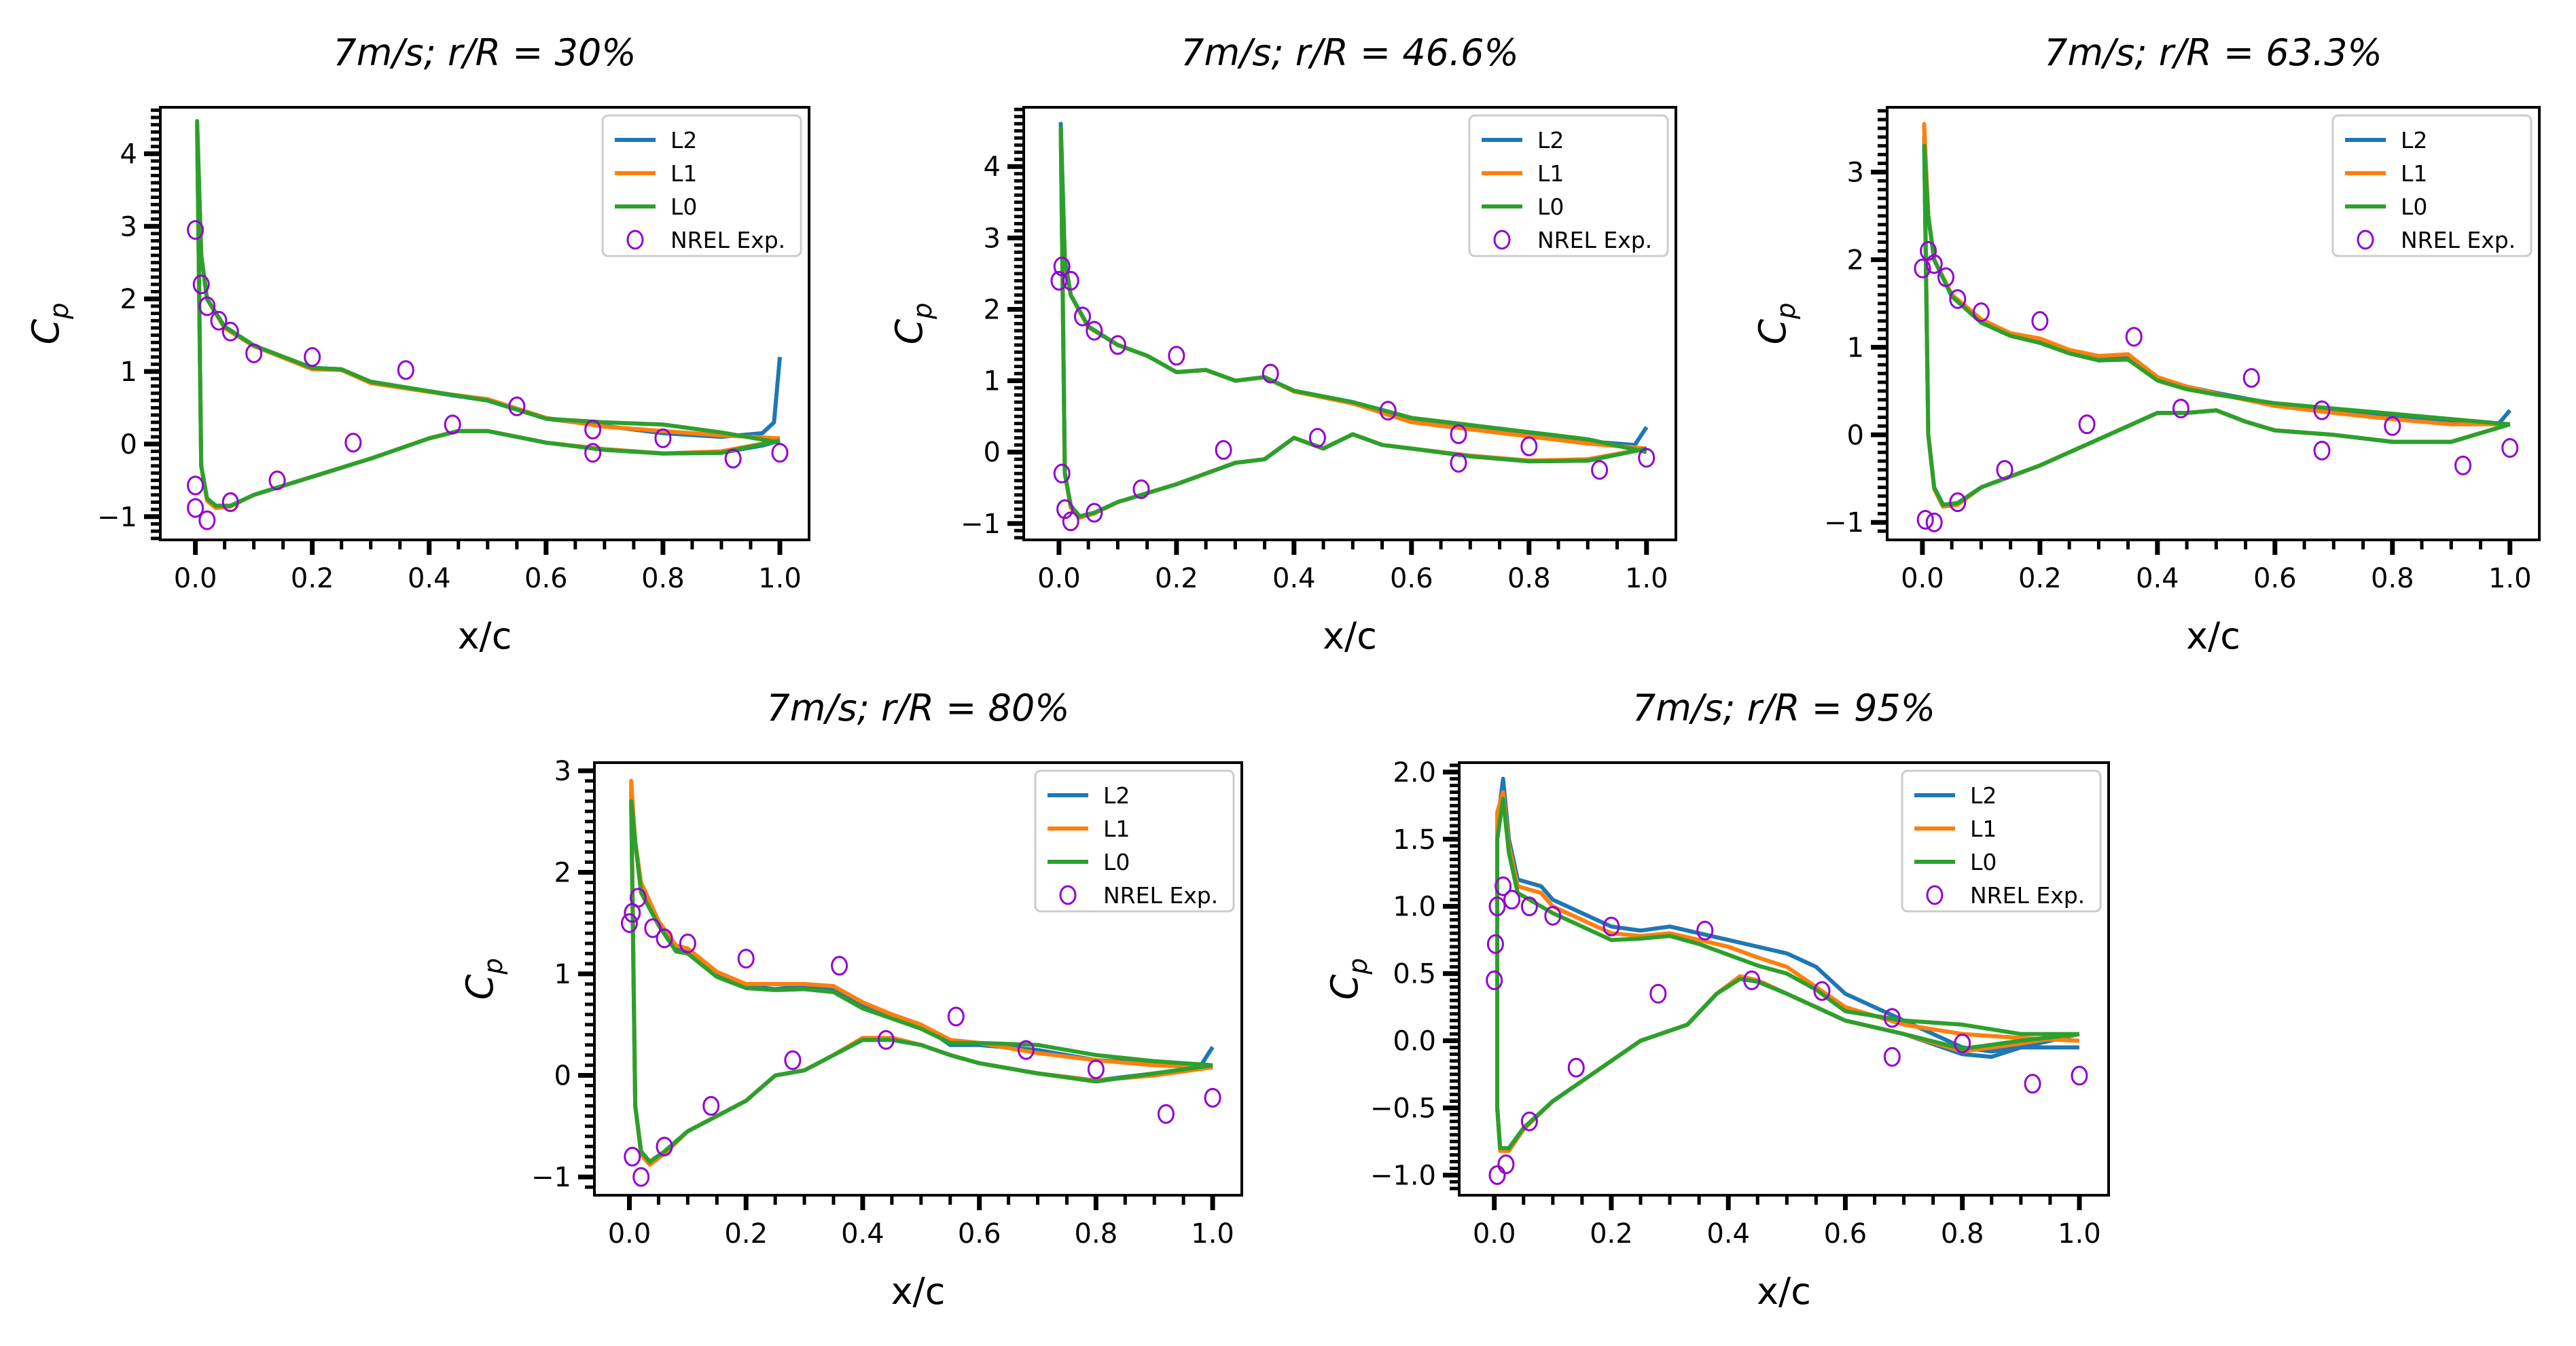  What do you see at coordinates (1116, 829) in the screenshot?
I see `legend-label: L1` at bounding box center [1116, 829].